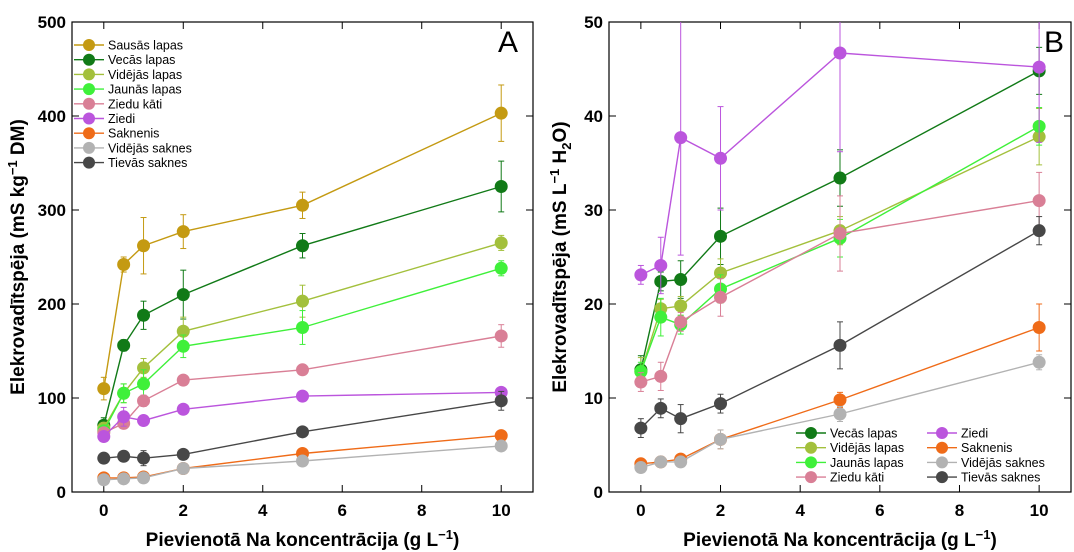 The image size is (1074, 552). I want to click on x-tick-label: 4, so click(800, 510).